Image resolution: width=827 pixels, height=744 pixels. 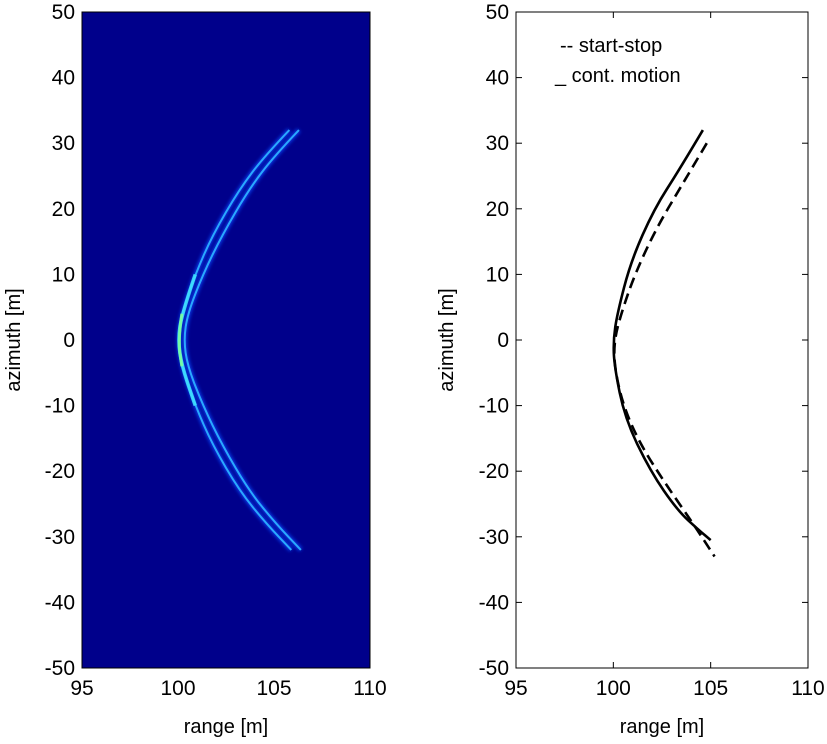 I want to click on legend-entry-cont-motion: _ cont. motion, so click(x=617, y=76).